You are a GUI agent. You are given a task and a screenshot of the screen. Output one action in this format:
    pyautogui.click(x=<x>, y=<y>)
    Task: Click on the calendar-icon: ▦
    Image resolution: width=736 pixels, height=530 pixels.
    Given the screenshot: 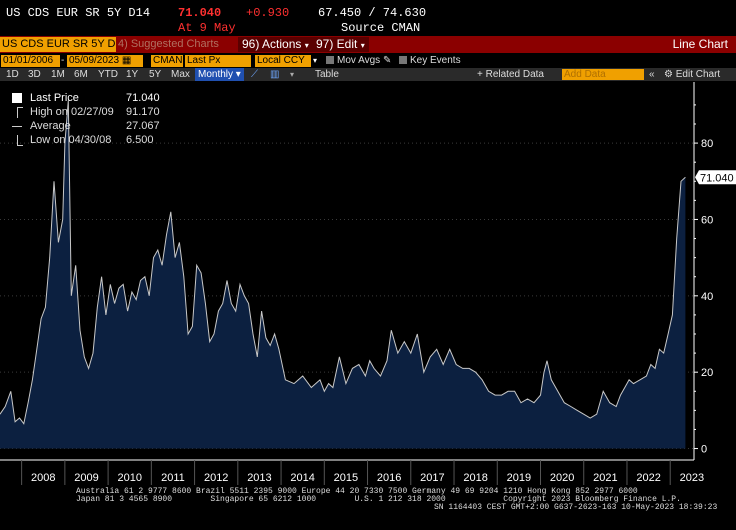 What is the action you would take?
    pyautogui.click(x=126, y=60)
    